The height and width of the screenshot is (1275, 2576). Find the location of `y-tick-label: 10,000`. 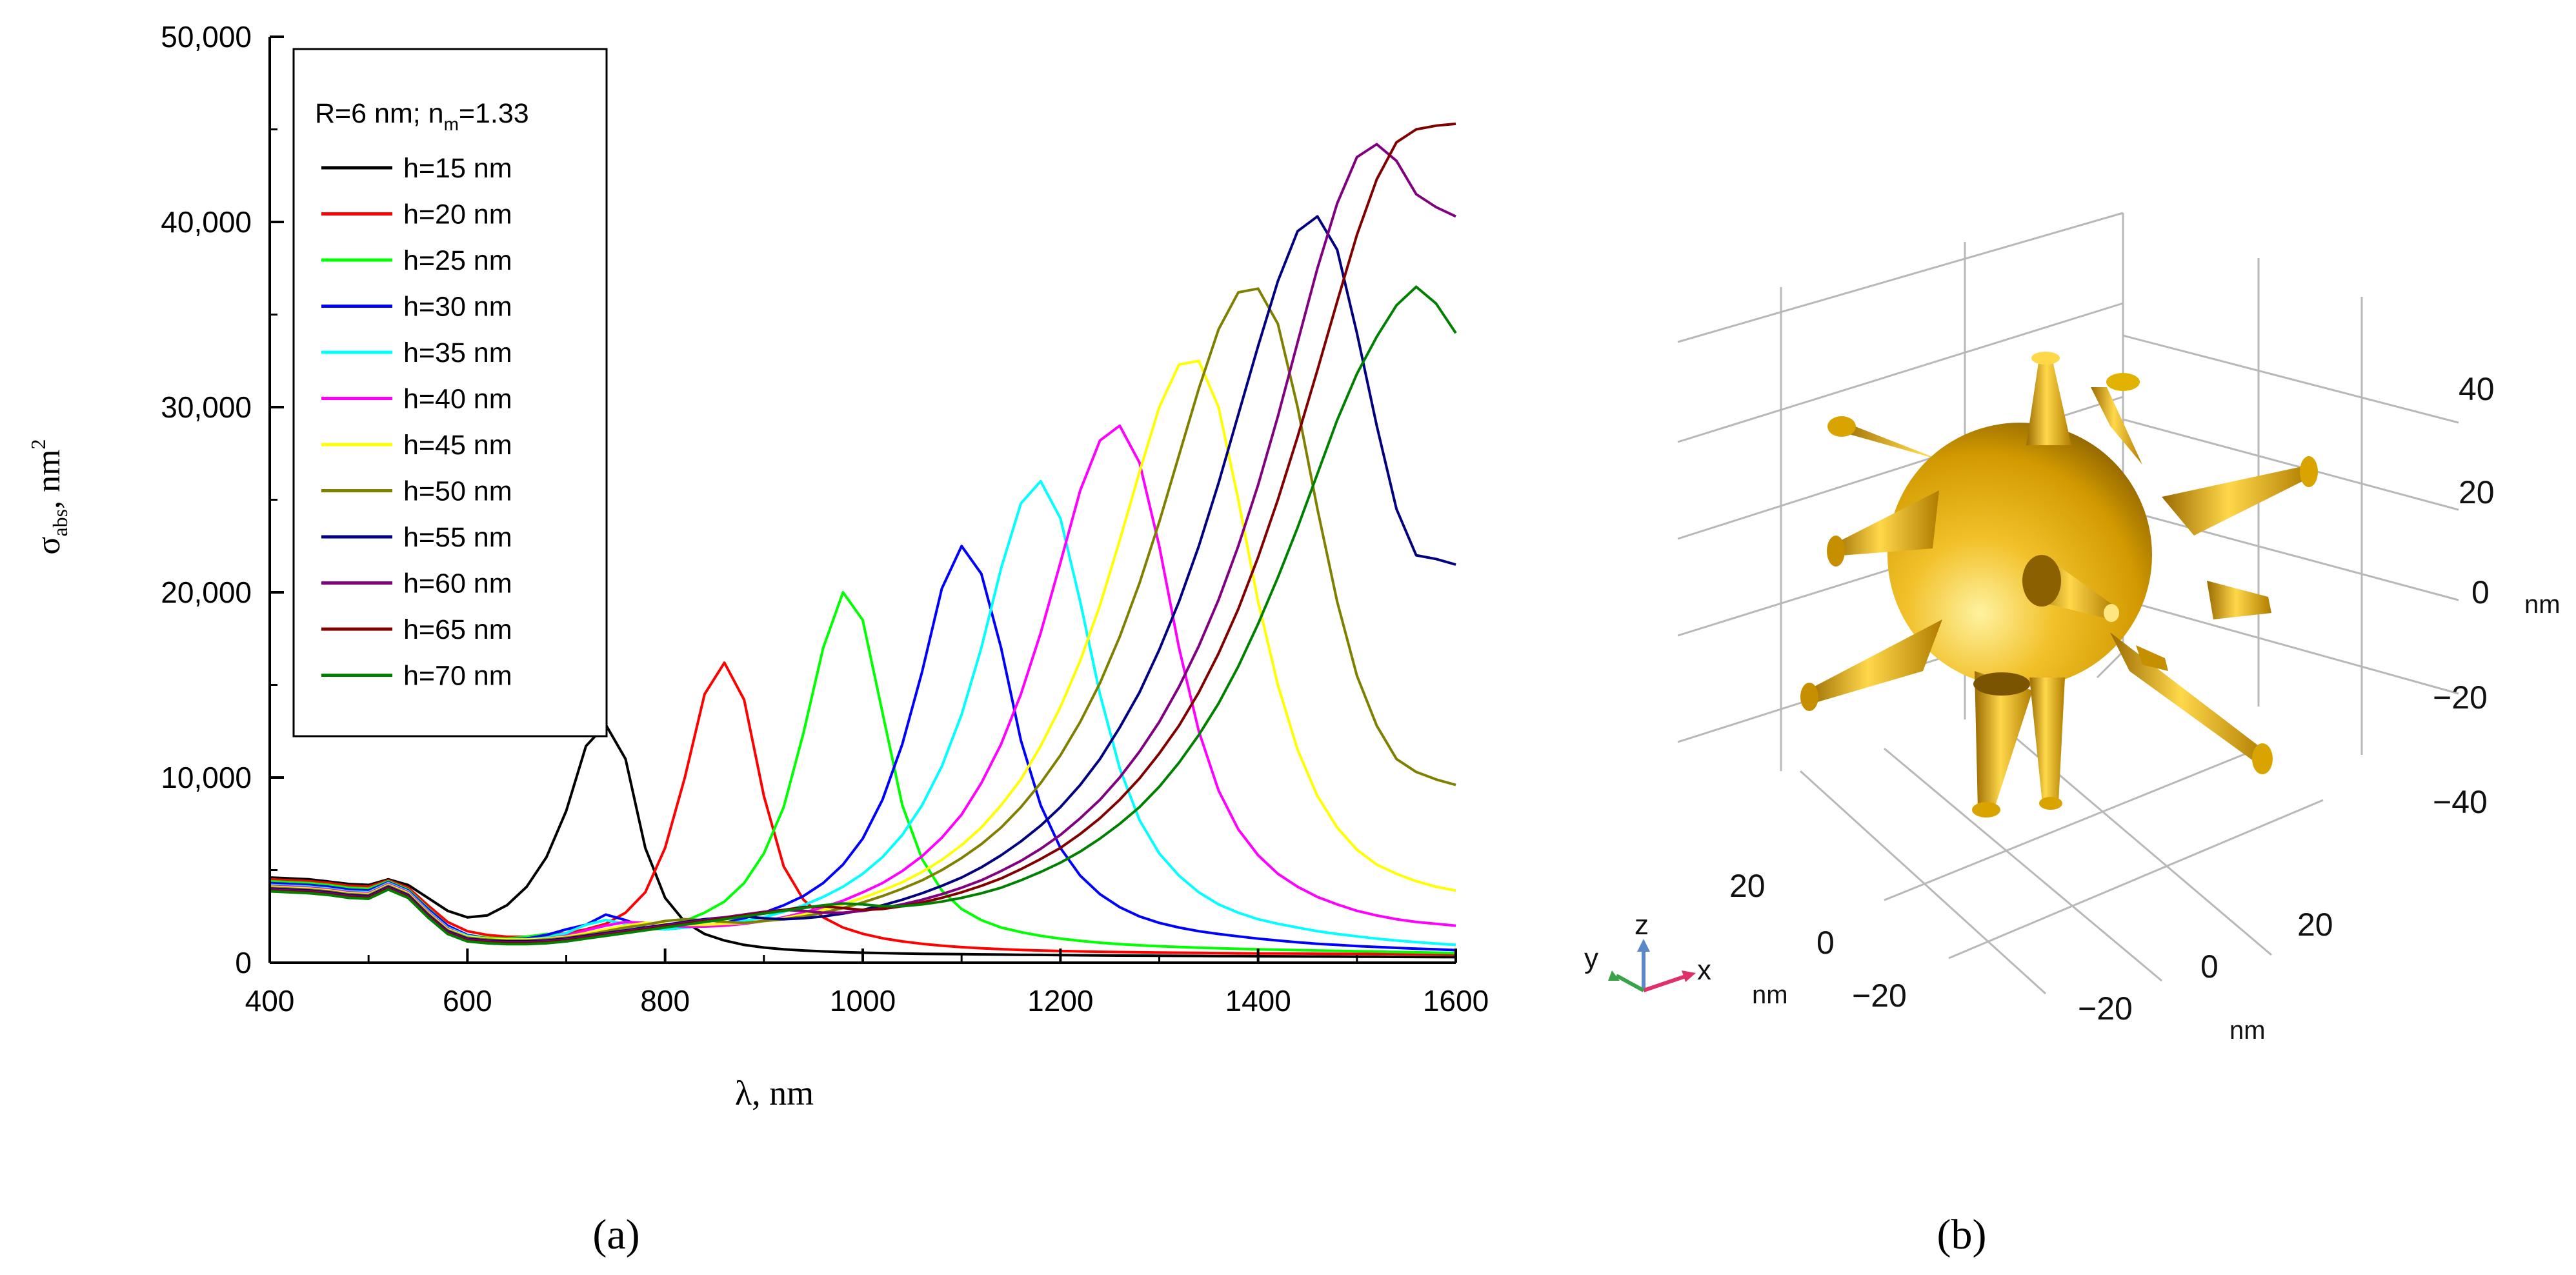

y-tick-label: 10,000 is located at coordinates (207, 777).